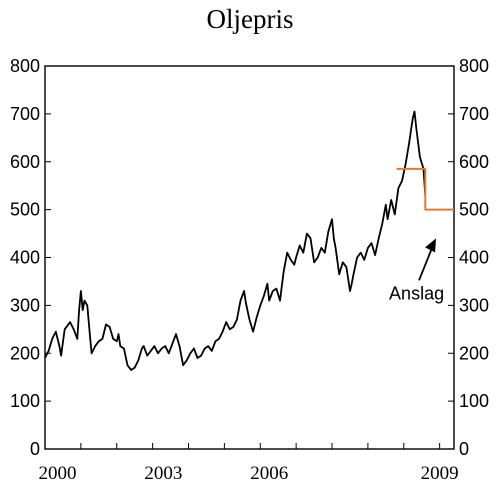 This screenshot has height=490, width=500. I want to click on annotation-layer: Anslag, so click(416, 270).